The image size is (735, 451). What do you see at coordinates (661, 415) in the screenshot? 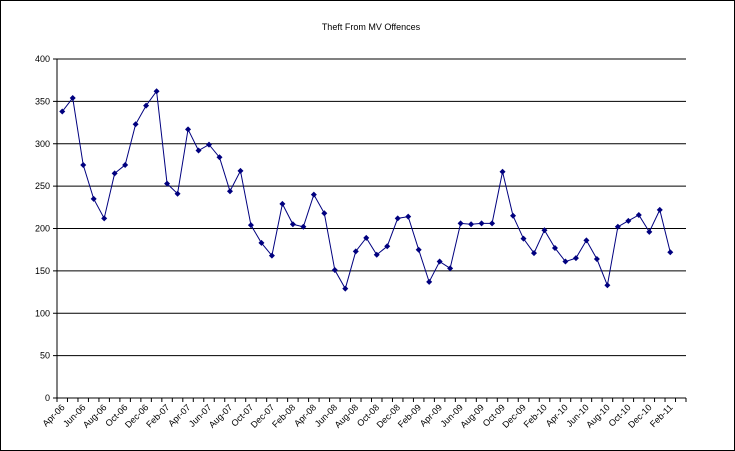
I see `x-tick-label: Feb-11` at bounding box center [661, 415].